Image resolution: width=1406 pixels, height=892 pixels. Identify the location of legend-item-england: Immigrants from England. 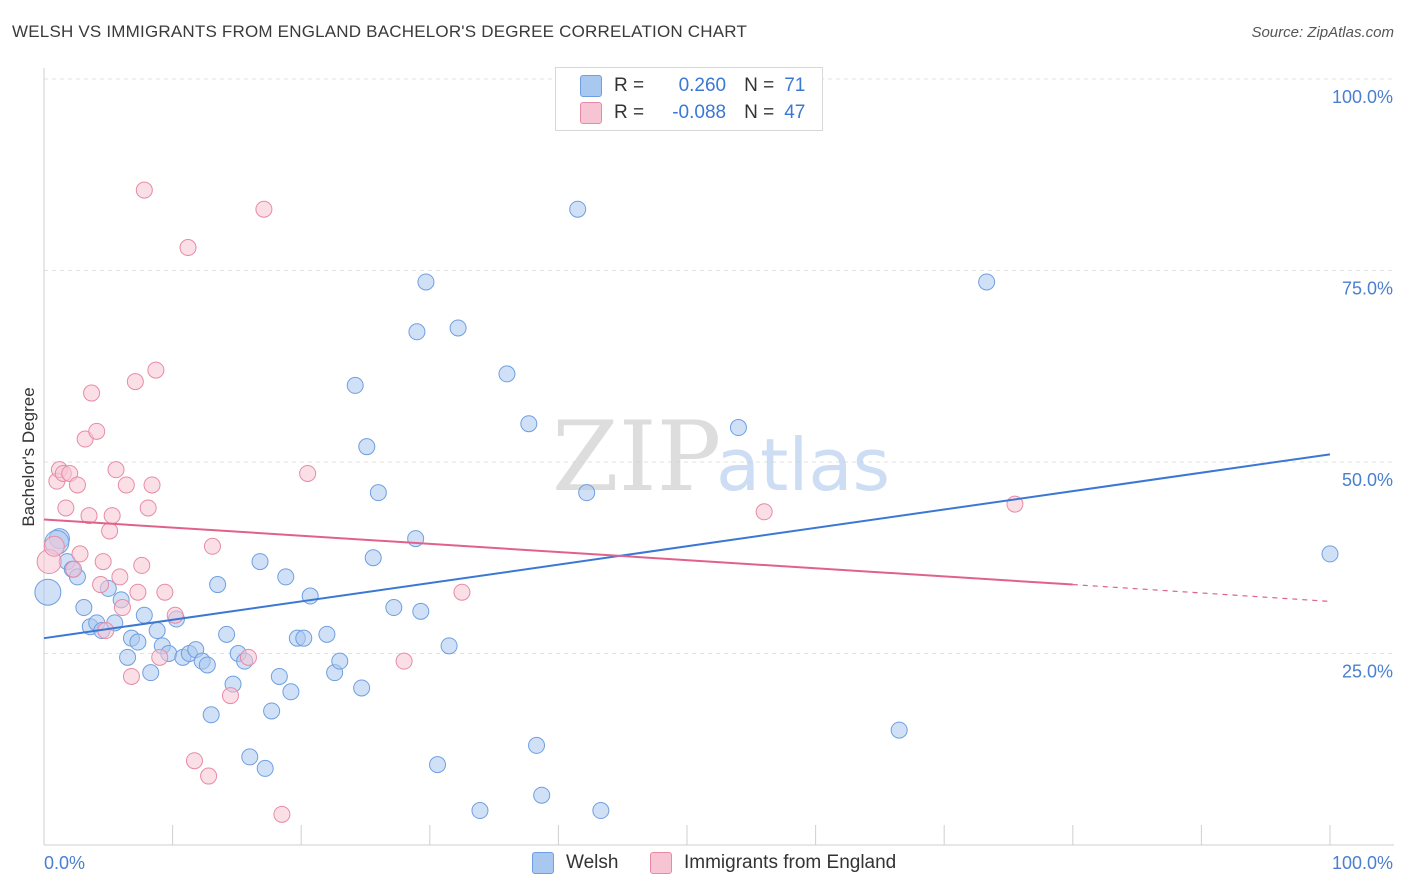
(773, 863).